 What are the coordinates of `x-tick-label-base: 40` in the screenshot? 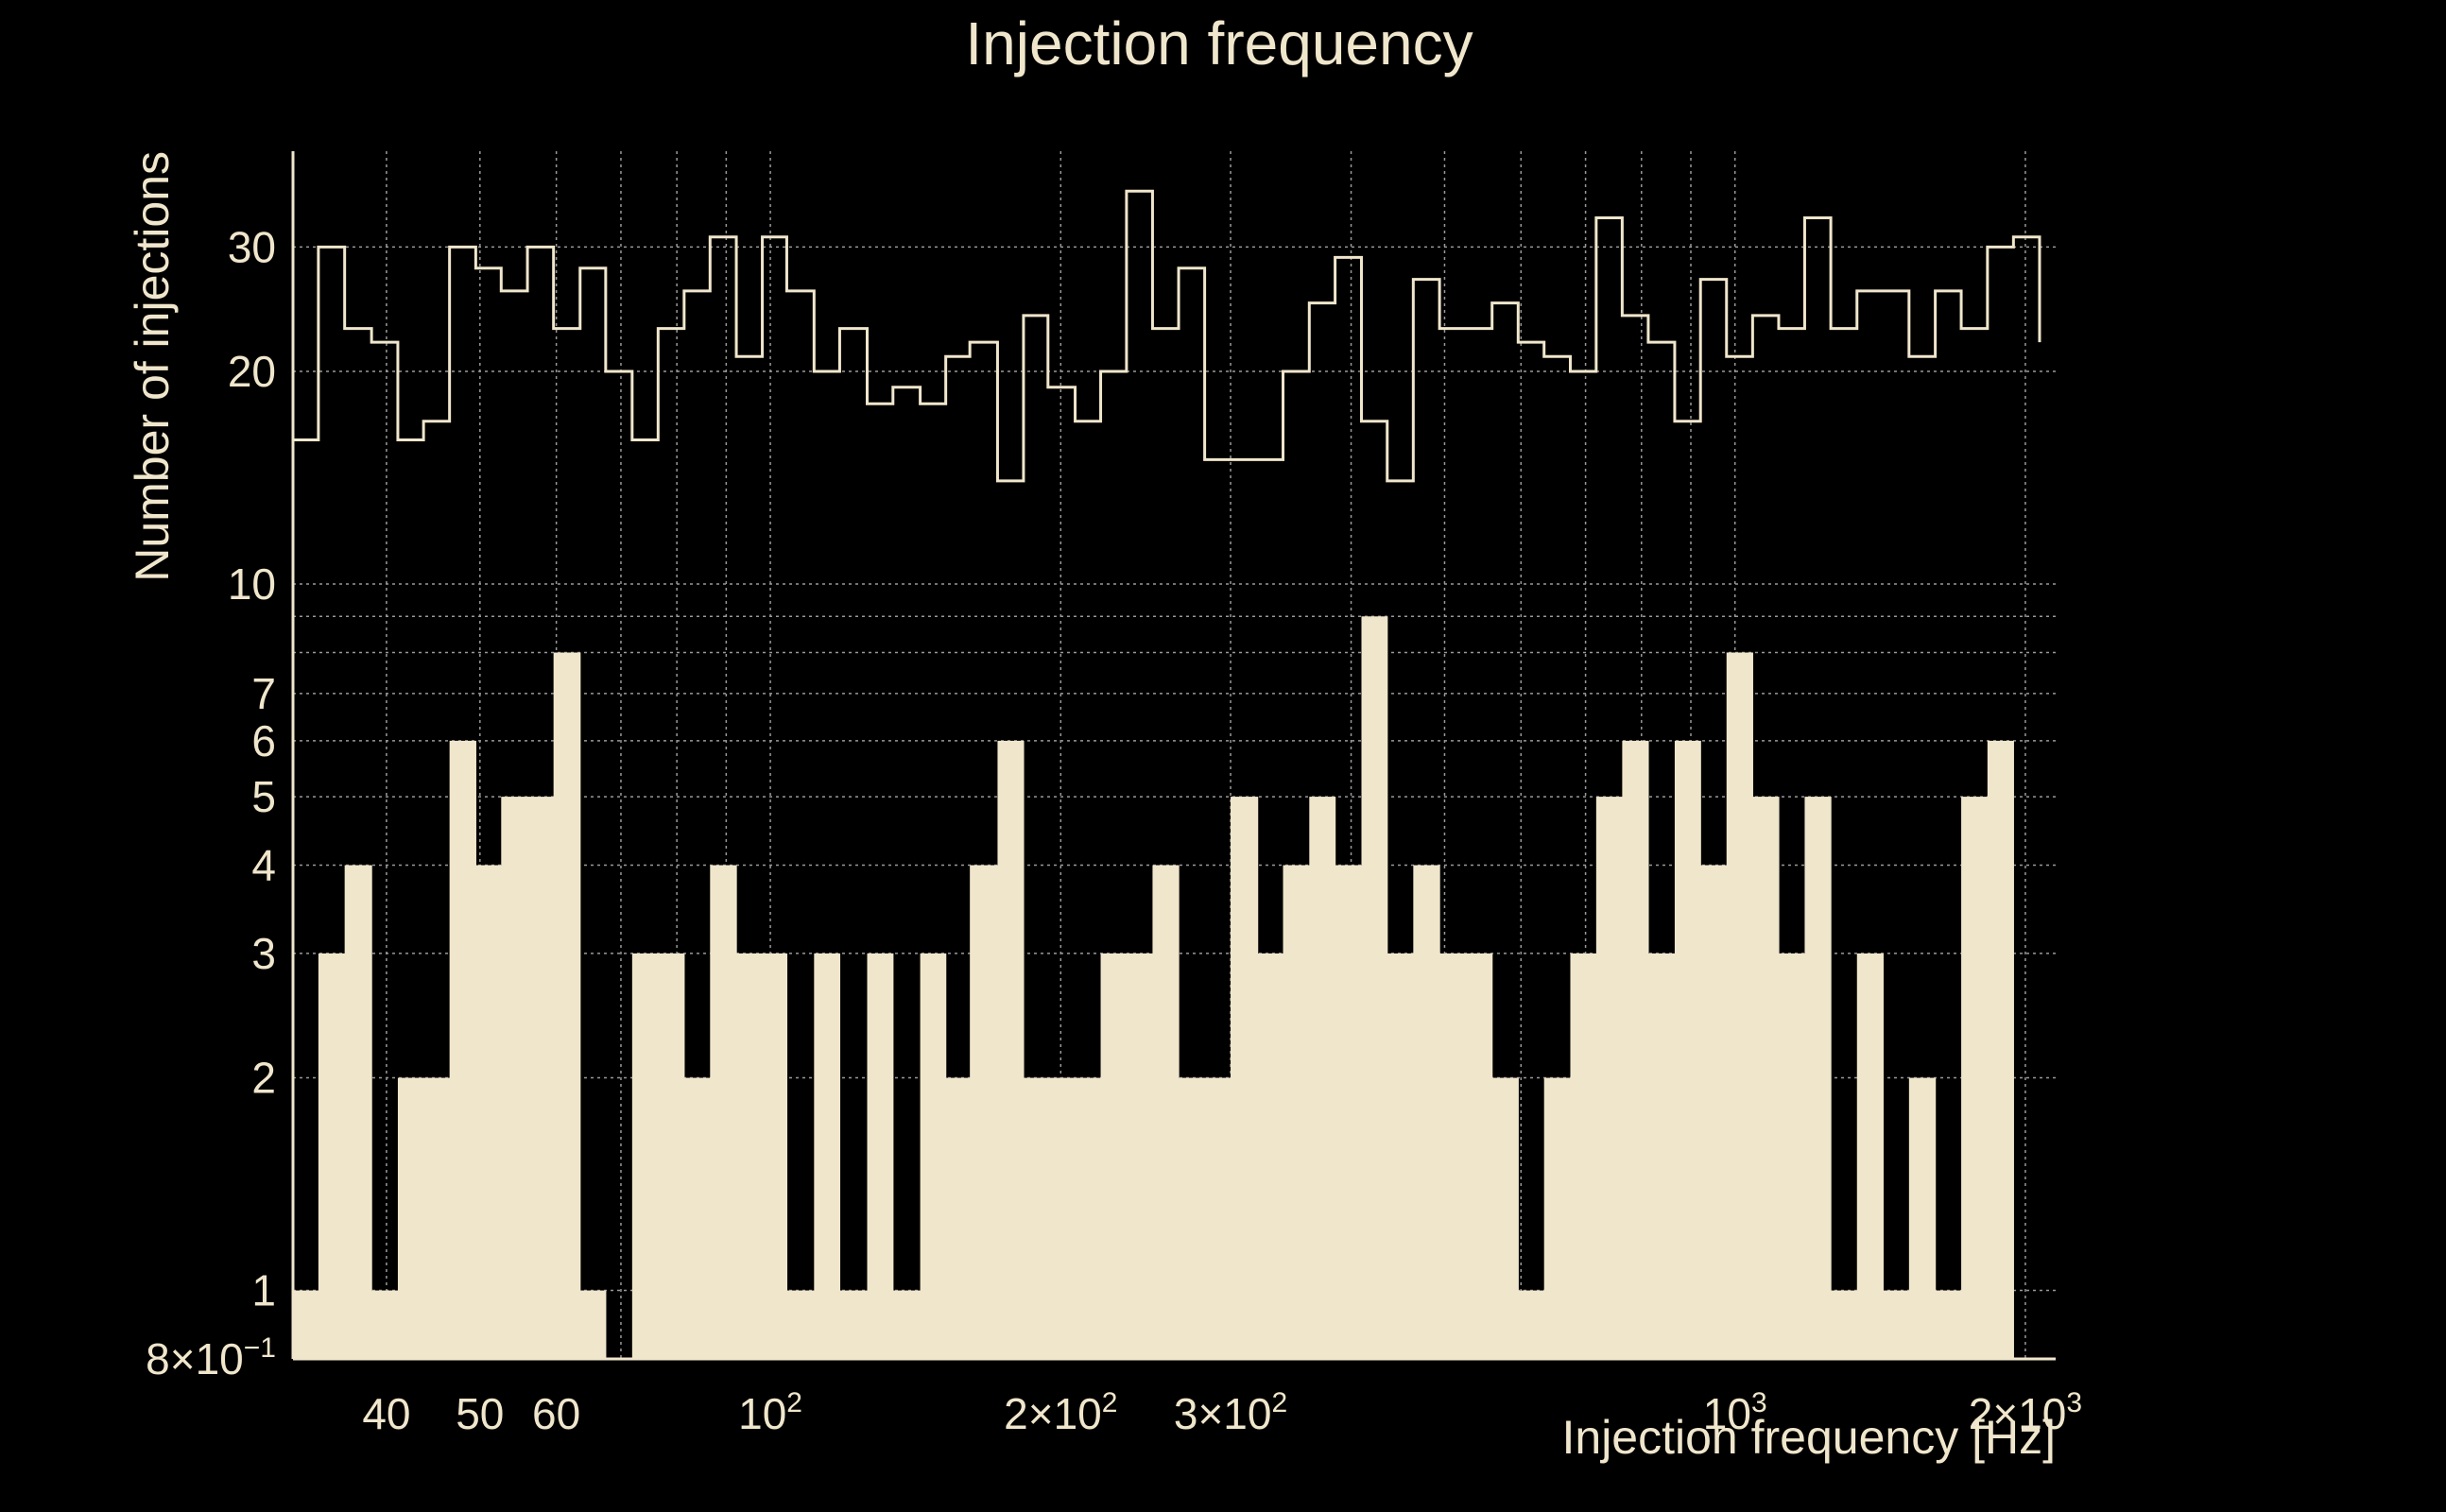 It's located at (386, 1413).